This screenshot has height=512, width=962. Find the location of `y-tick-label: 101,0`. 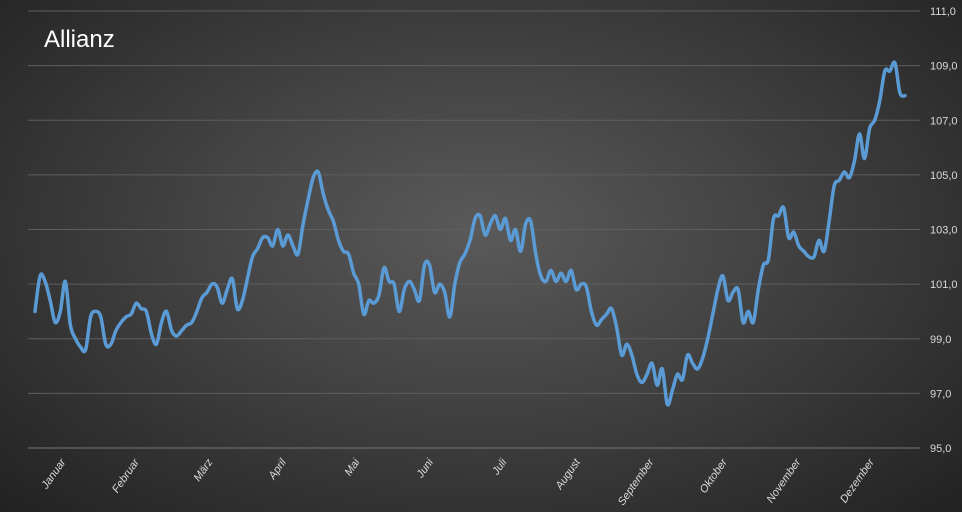

y-tick-label: 101,0 is located at coordinates (944, 285).